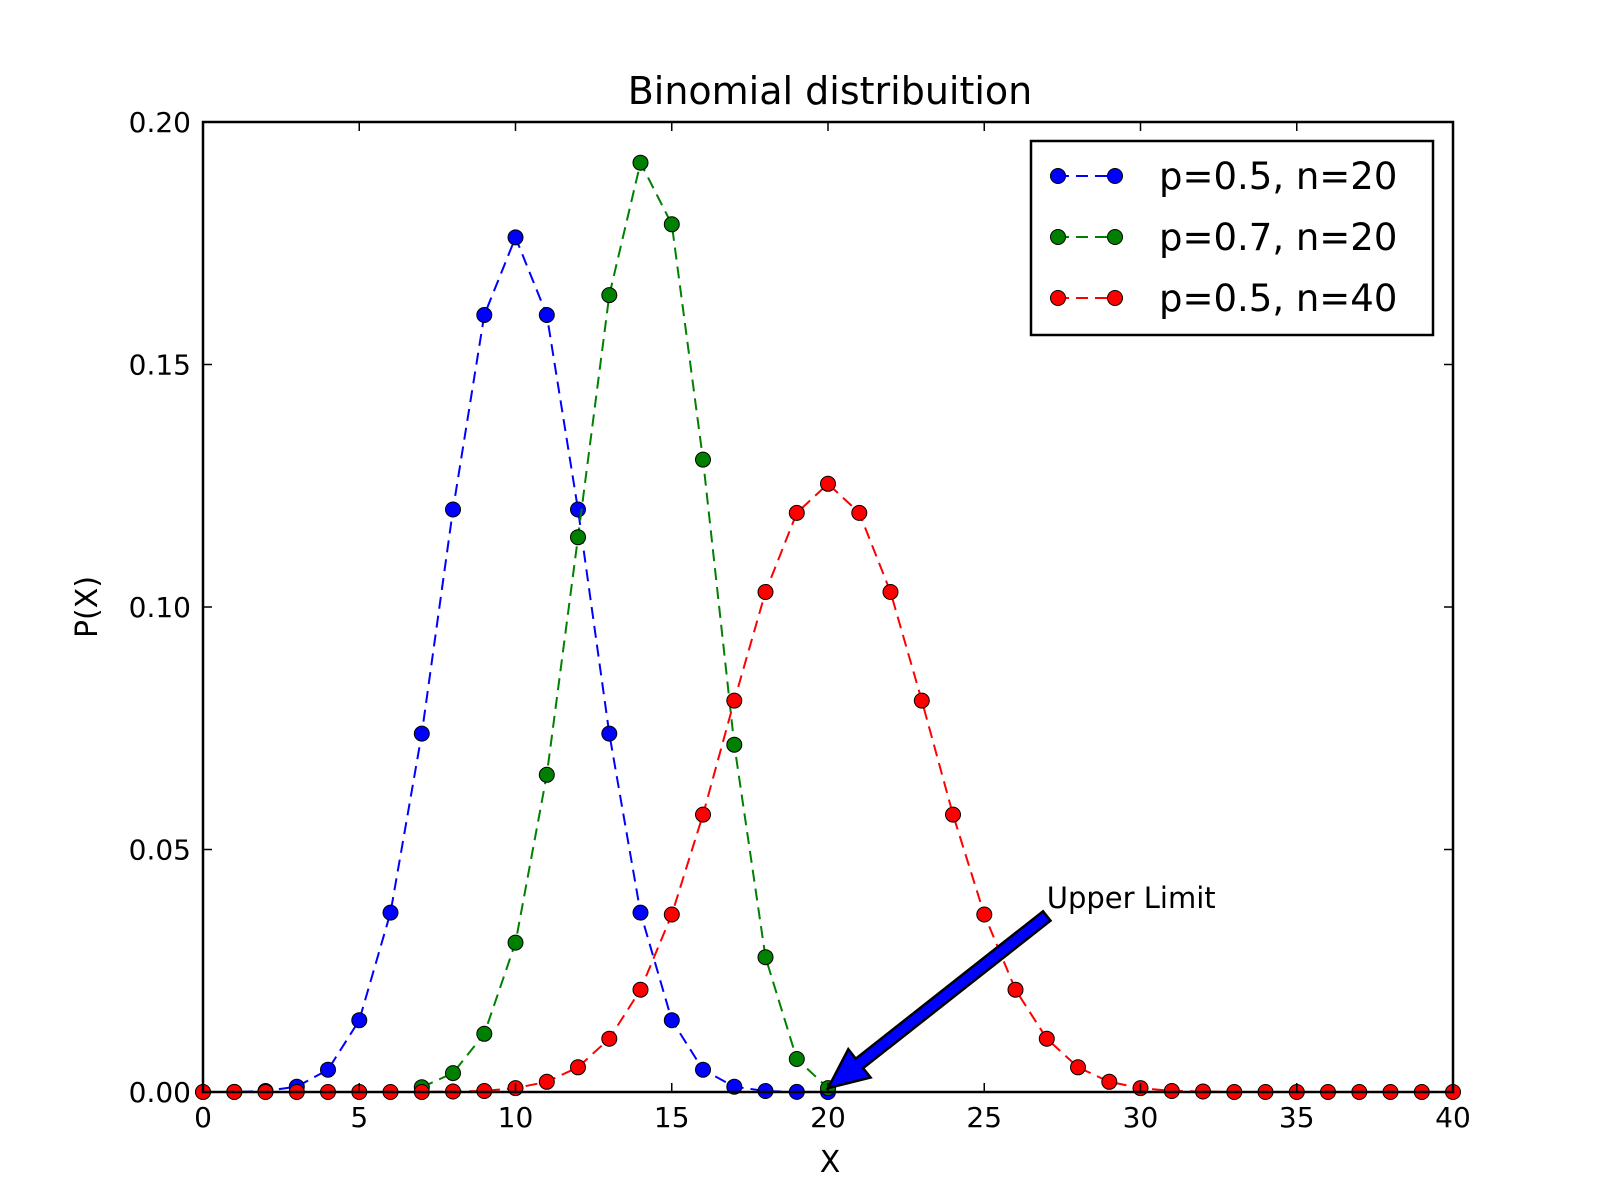  What do you see at coordinates (939, 999) in the screenshot?
I see `annotation-arrow` at bounding box center [939, 999].